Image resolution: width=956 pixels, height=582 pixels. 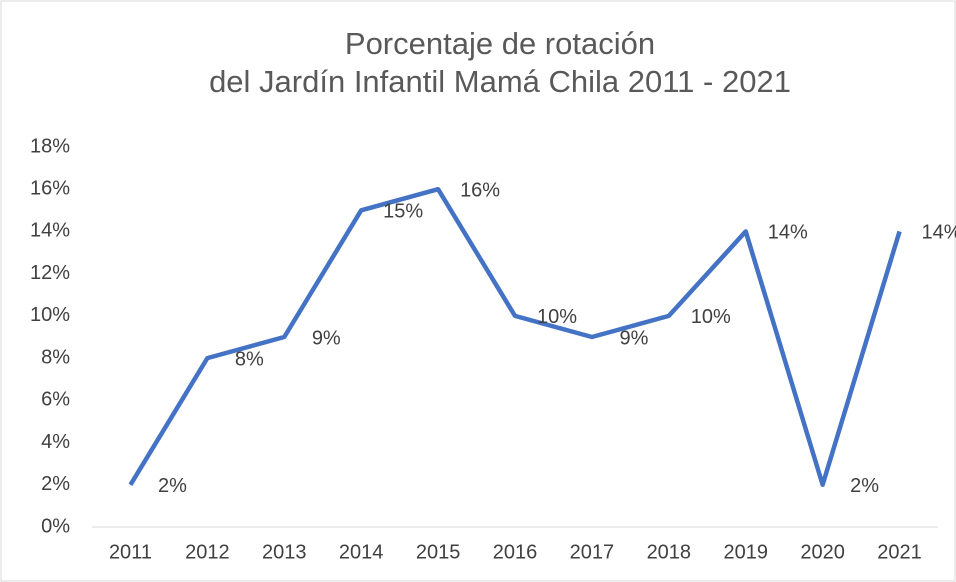 What do you see at coordinates (669, 552) in the screenshot?
I see `x-tick-label: 2018` at bounding box center [669, 552].